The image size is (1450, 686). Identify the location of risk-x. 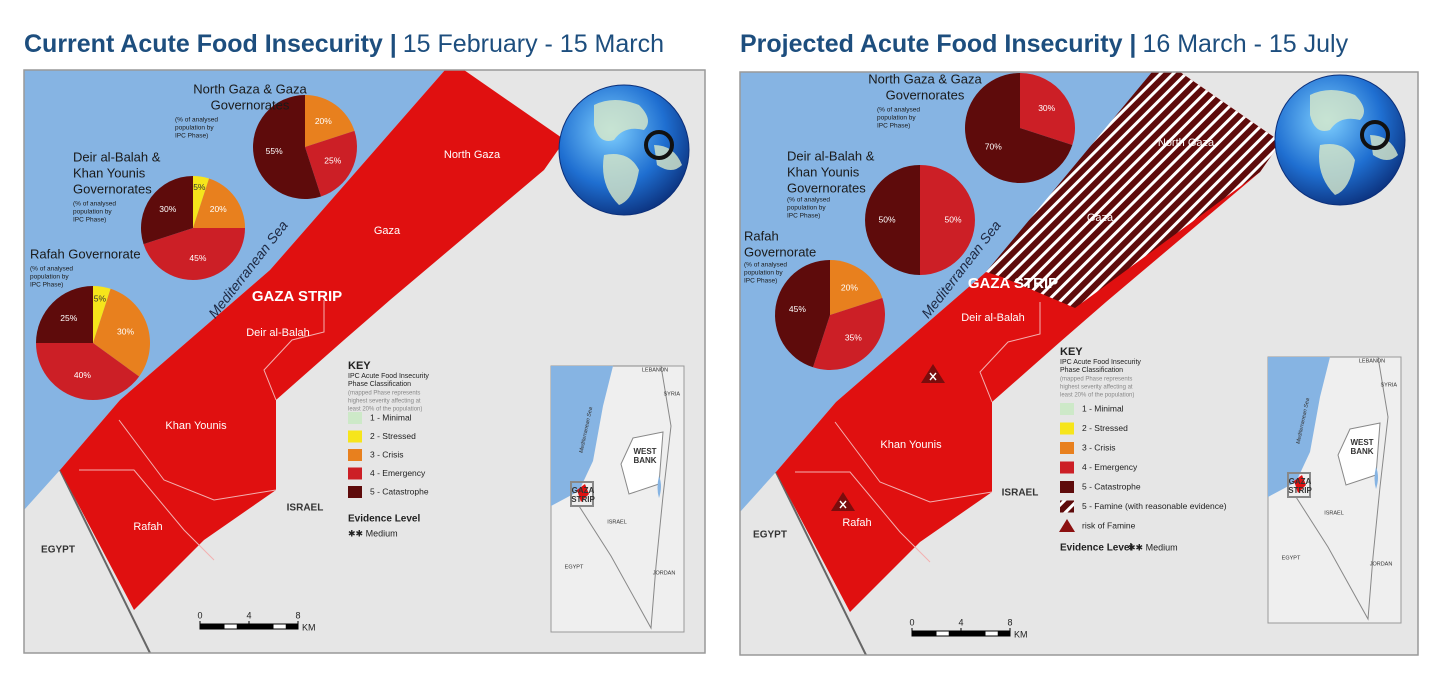
(933, 376).